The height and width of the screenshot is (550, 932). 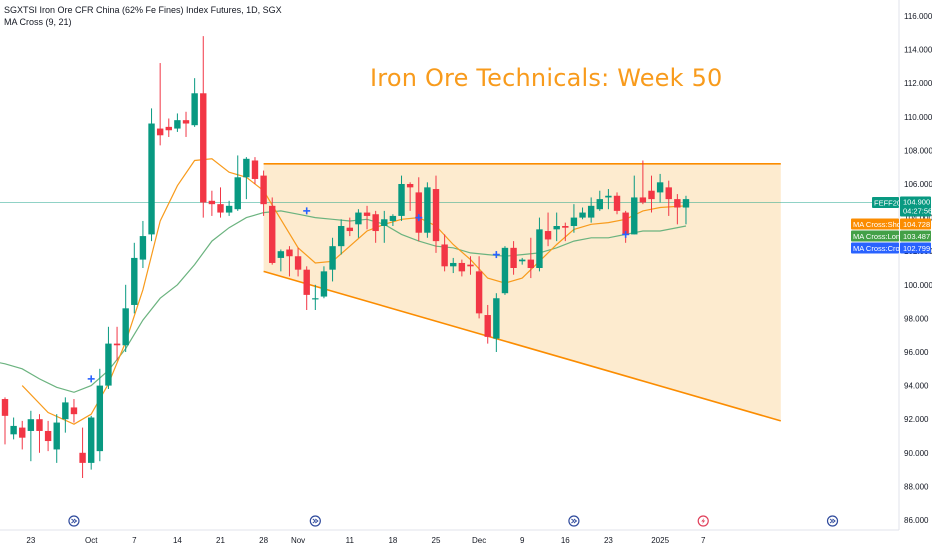 What do you see at coordinates (890, 202) in the screenshot?
I see `last-price-symbol-tag: FEFF2025` at bounding box center [890, 202].